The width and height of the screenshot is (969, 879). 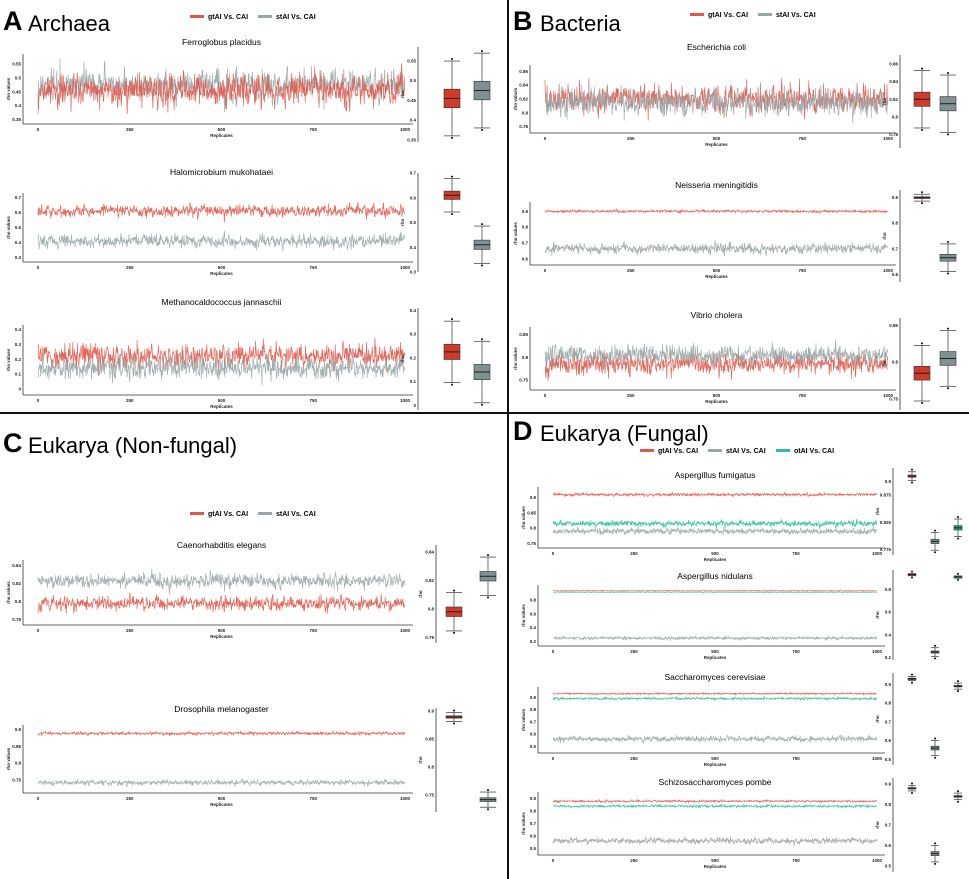 I want to click on boxplot: 0.5 0.6 0.7 0.8 0.9 rho, so click(x=919, y=719).